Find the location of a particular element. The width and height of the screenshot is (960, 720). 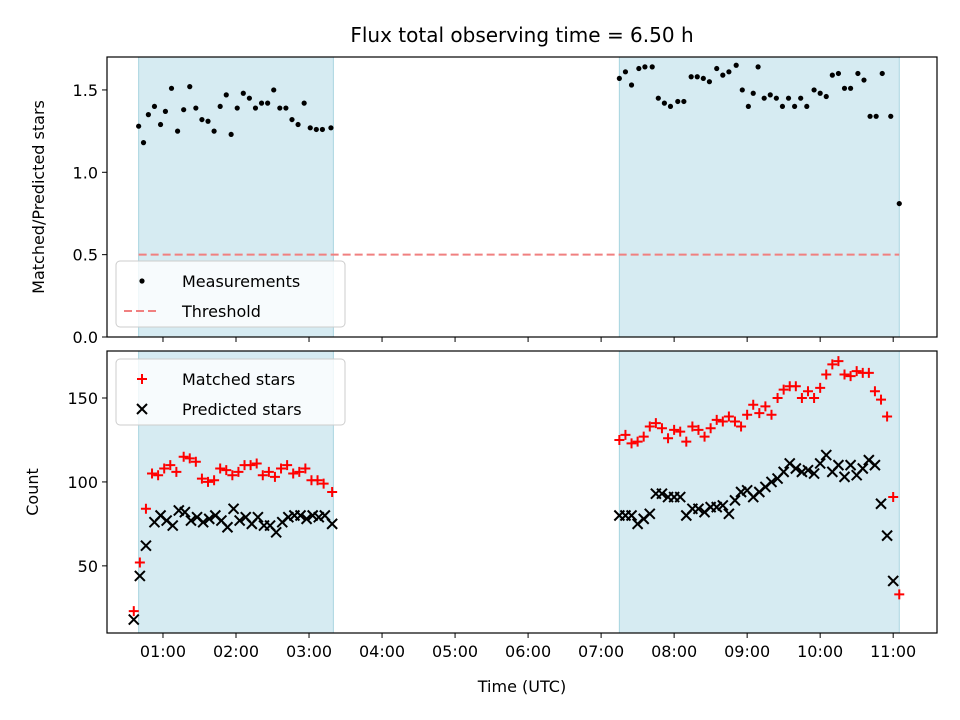

x-tick-label: 01:00 is located at coordinates (163, 651).